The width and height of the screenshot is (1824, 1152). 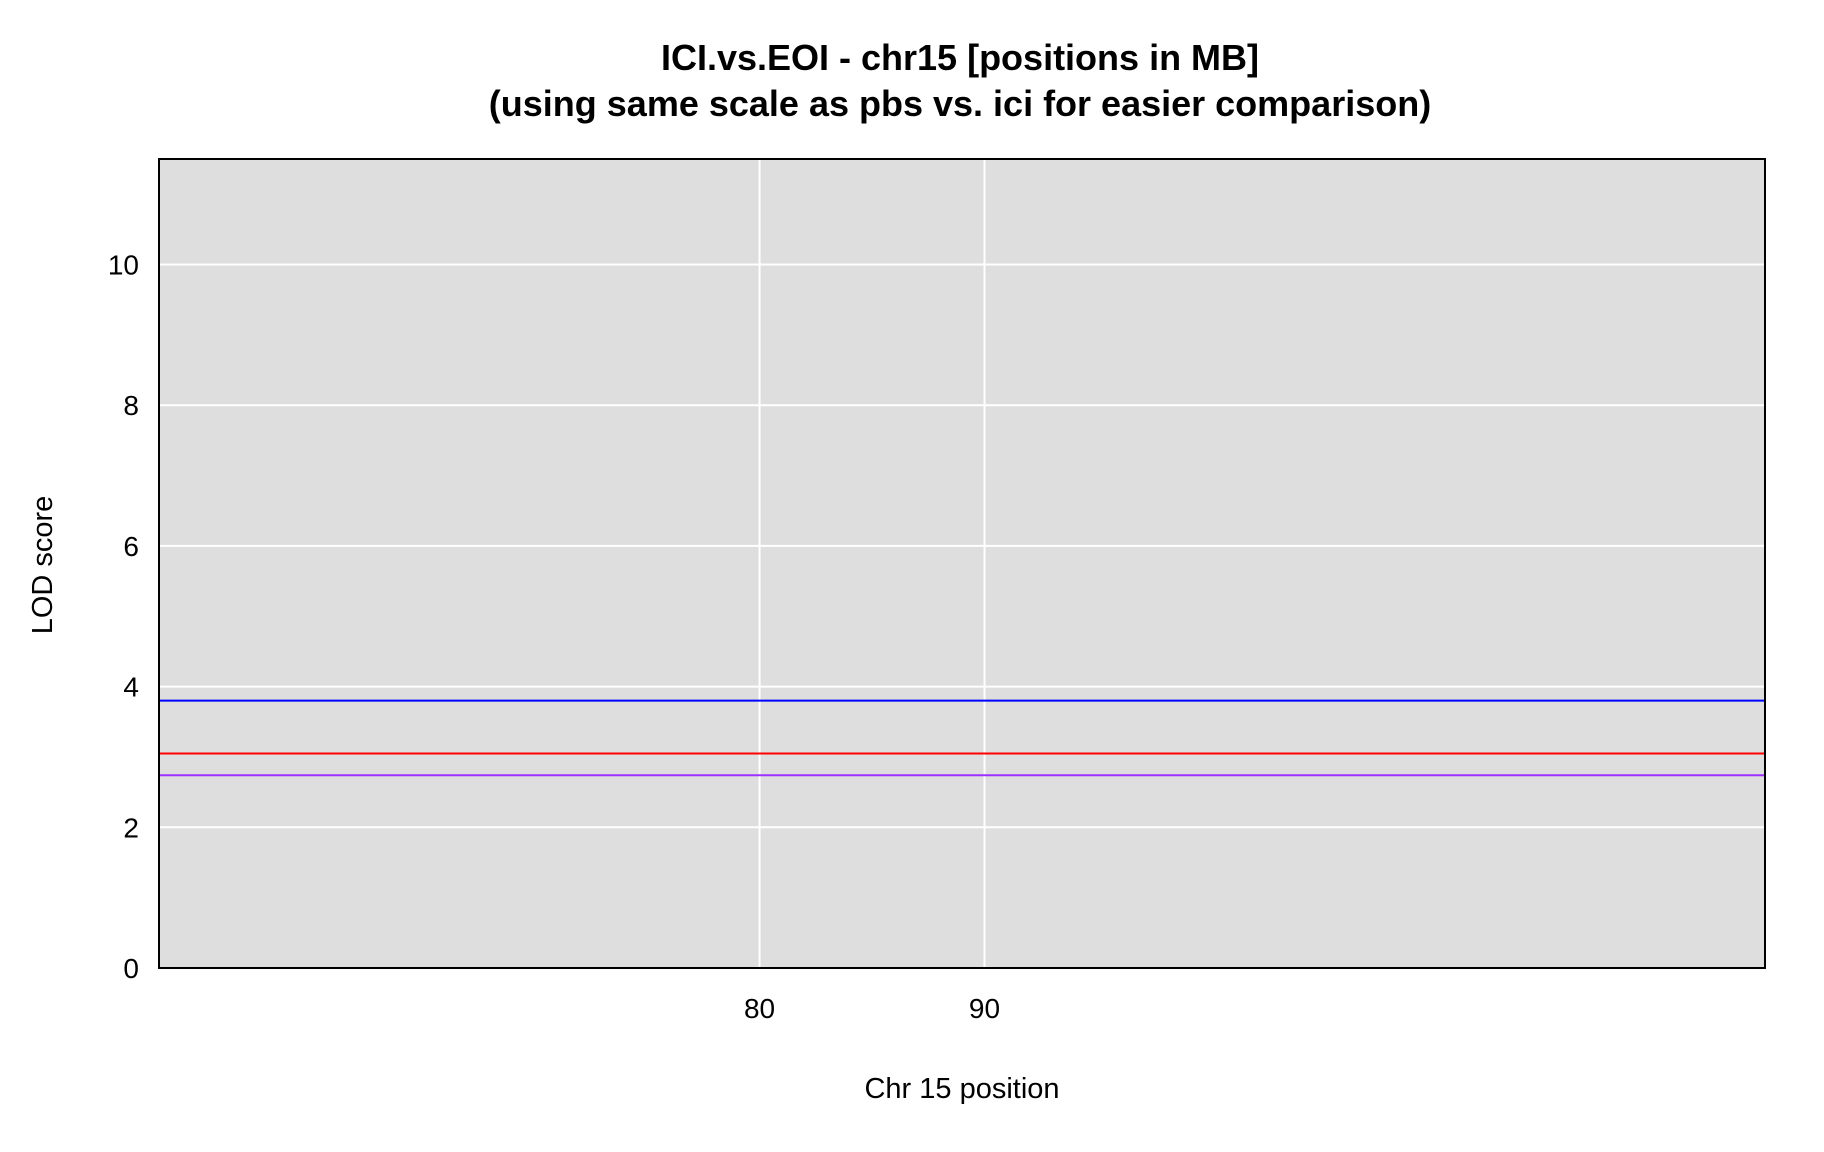 I want to click on chart-title: ICI.vs.EOI - chr15 [positions in MB], so click(x=960, y=57).